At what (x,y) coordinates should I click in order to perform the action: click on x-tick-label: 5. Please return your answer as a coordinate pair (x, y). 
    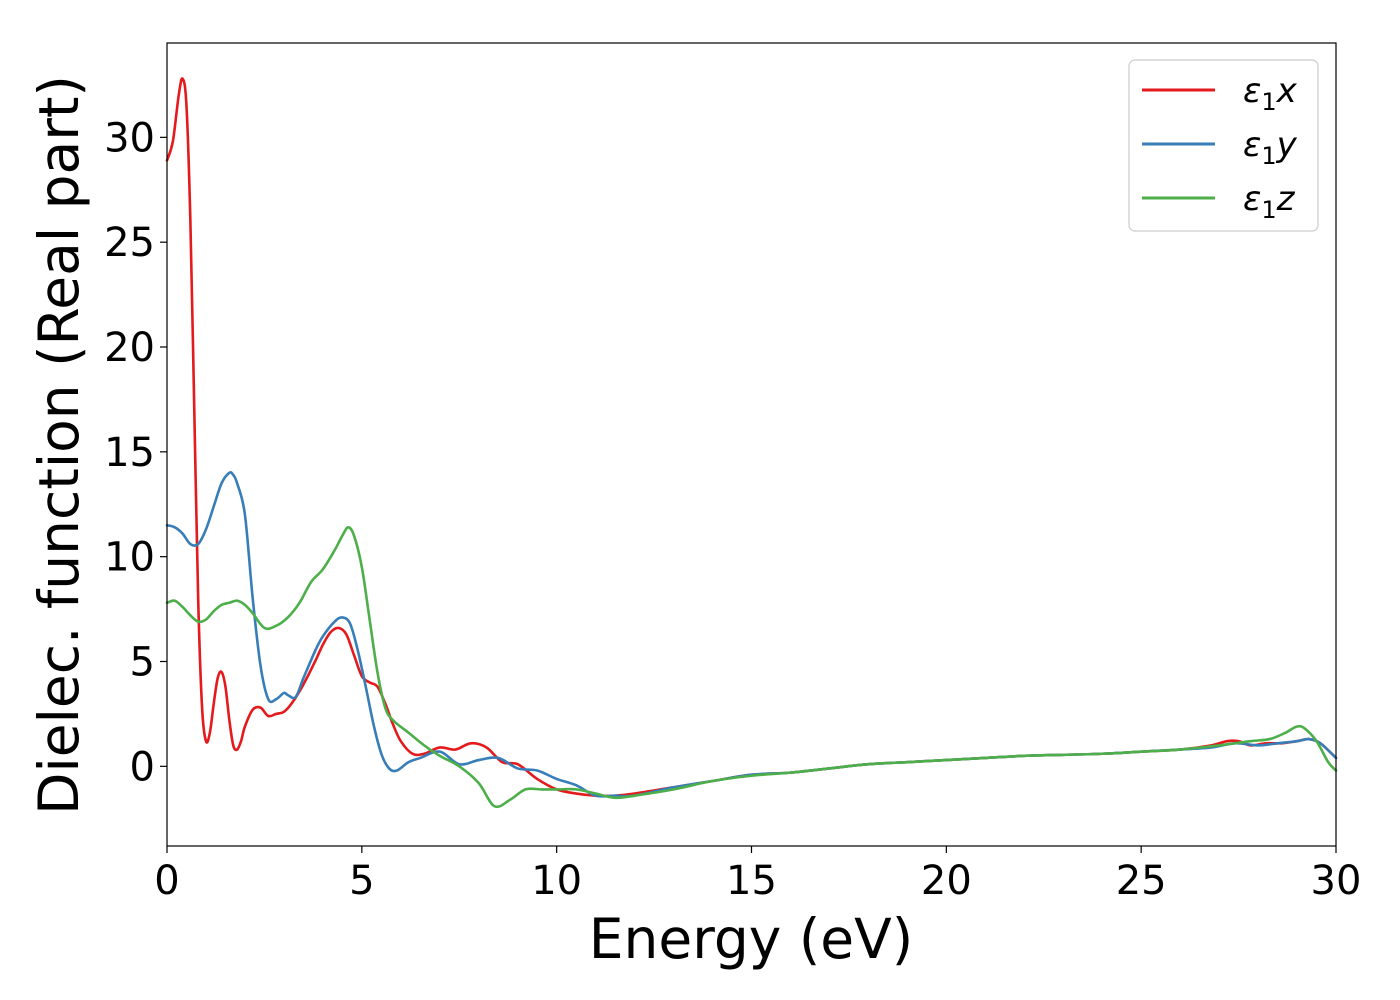
    Looking at the image, I should click on (361, 881).